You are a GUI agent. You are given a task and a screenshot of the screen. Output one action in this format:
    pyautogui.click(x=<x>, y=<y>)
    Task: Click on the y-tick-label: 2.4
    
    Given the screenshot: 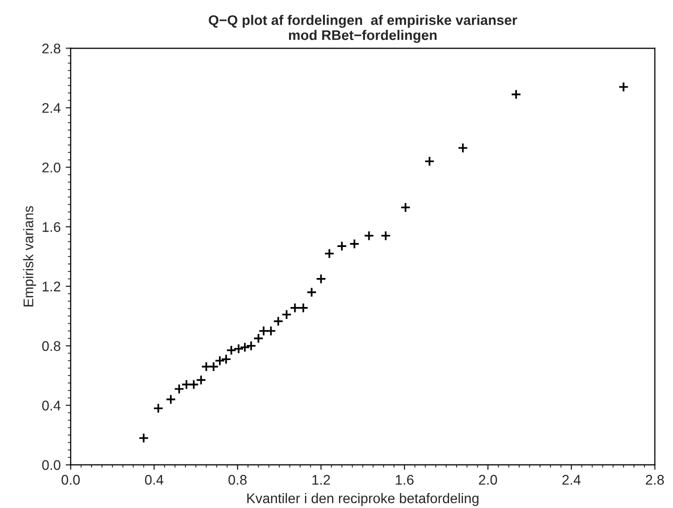 What is the action you would take?
    pyautogui.click(x=51, y=108)
    